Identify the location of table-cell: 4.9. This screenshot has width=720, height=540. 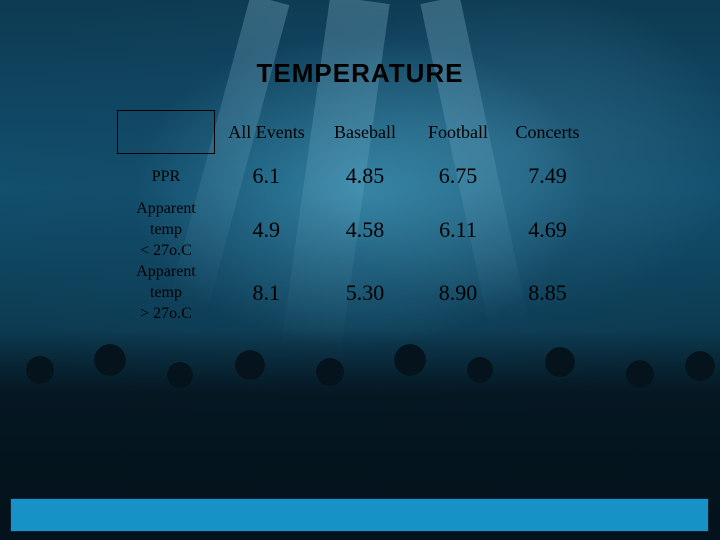
(266, 229).